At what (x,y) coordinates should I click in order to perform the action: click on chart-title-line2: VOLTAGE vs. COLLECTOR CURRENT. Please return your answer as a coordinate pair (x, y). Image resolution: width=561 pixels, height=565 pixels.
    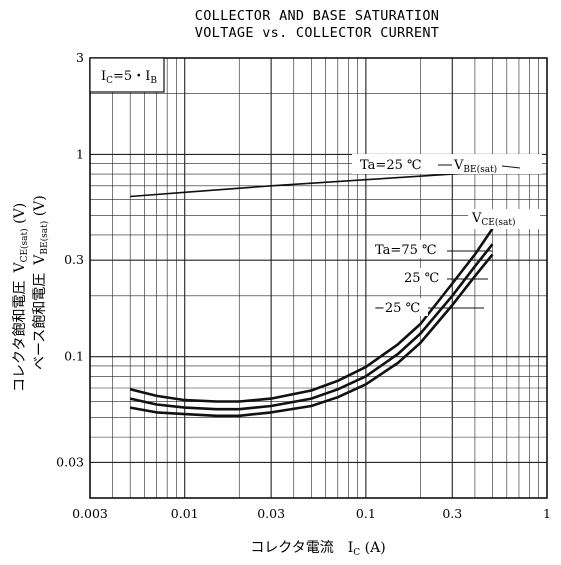
    Looking at the image, I should click on (317, 33).